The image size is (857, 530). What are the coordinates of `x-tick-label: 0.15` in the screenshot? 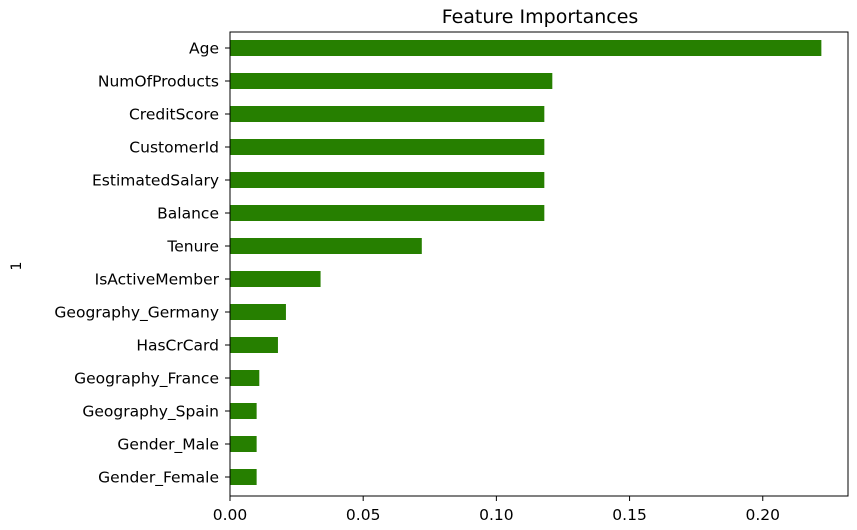 It's located at (629, 515).